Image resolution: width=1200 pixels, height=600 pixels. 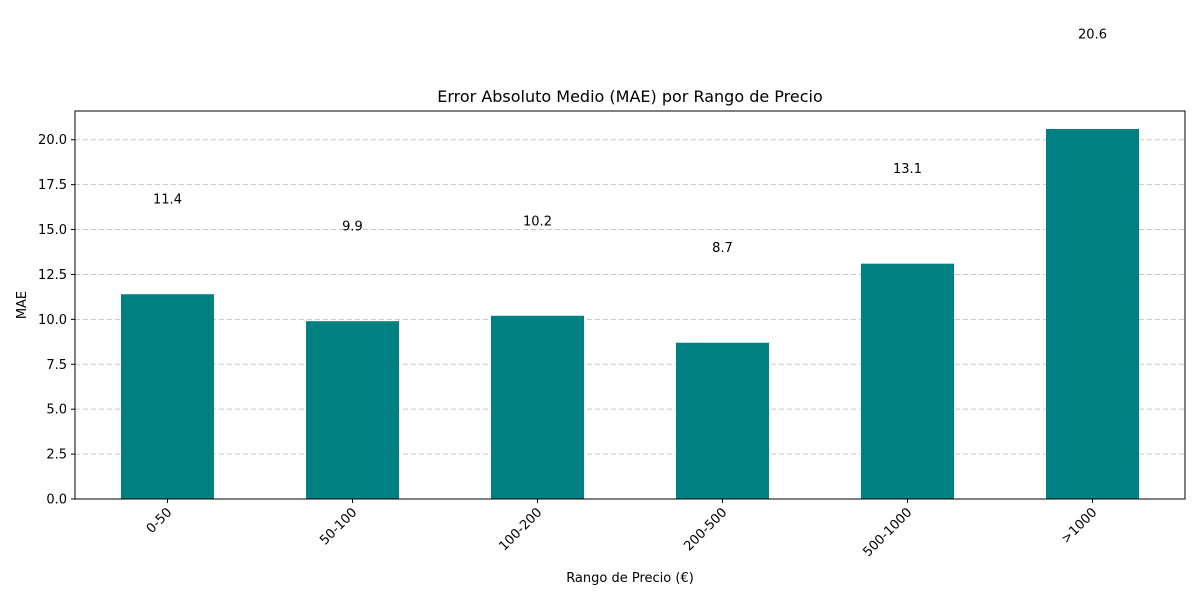 I want to click on y-tick-label: 15.0, so click(x=52, y=230).